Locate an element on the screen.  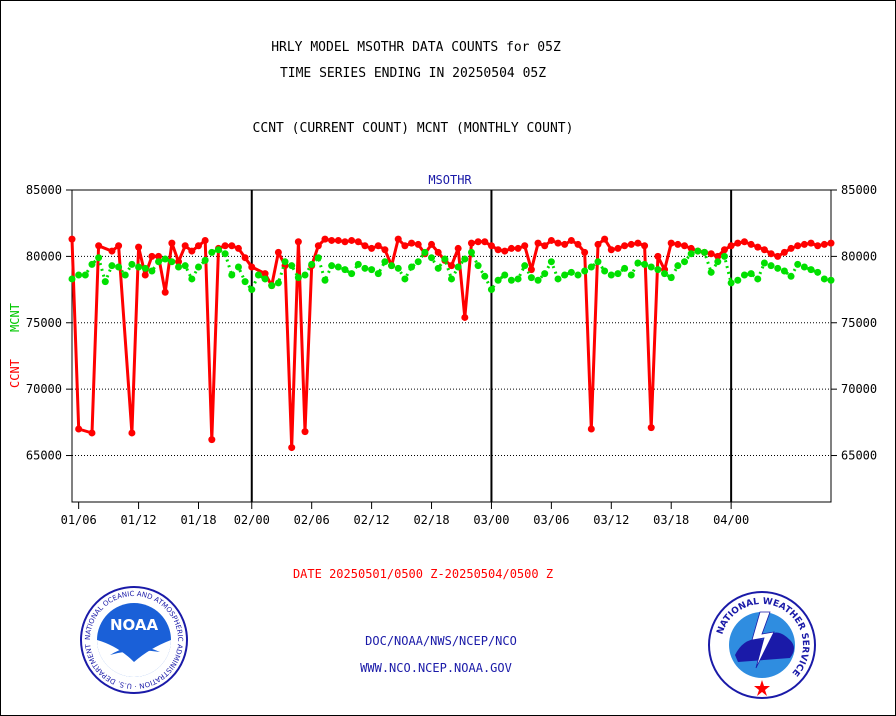
y-tick-label-right: 65000 is located at coordinates (859, 456).